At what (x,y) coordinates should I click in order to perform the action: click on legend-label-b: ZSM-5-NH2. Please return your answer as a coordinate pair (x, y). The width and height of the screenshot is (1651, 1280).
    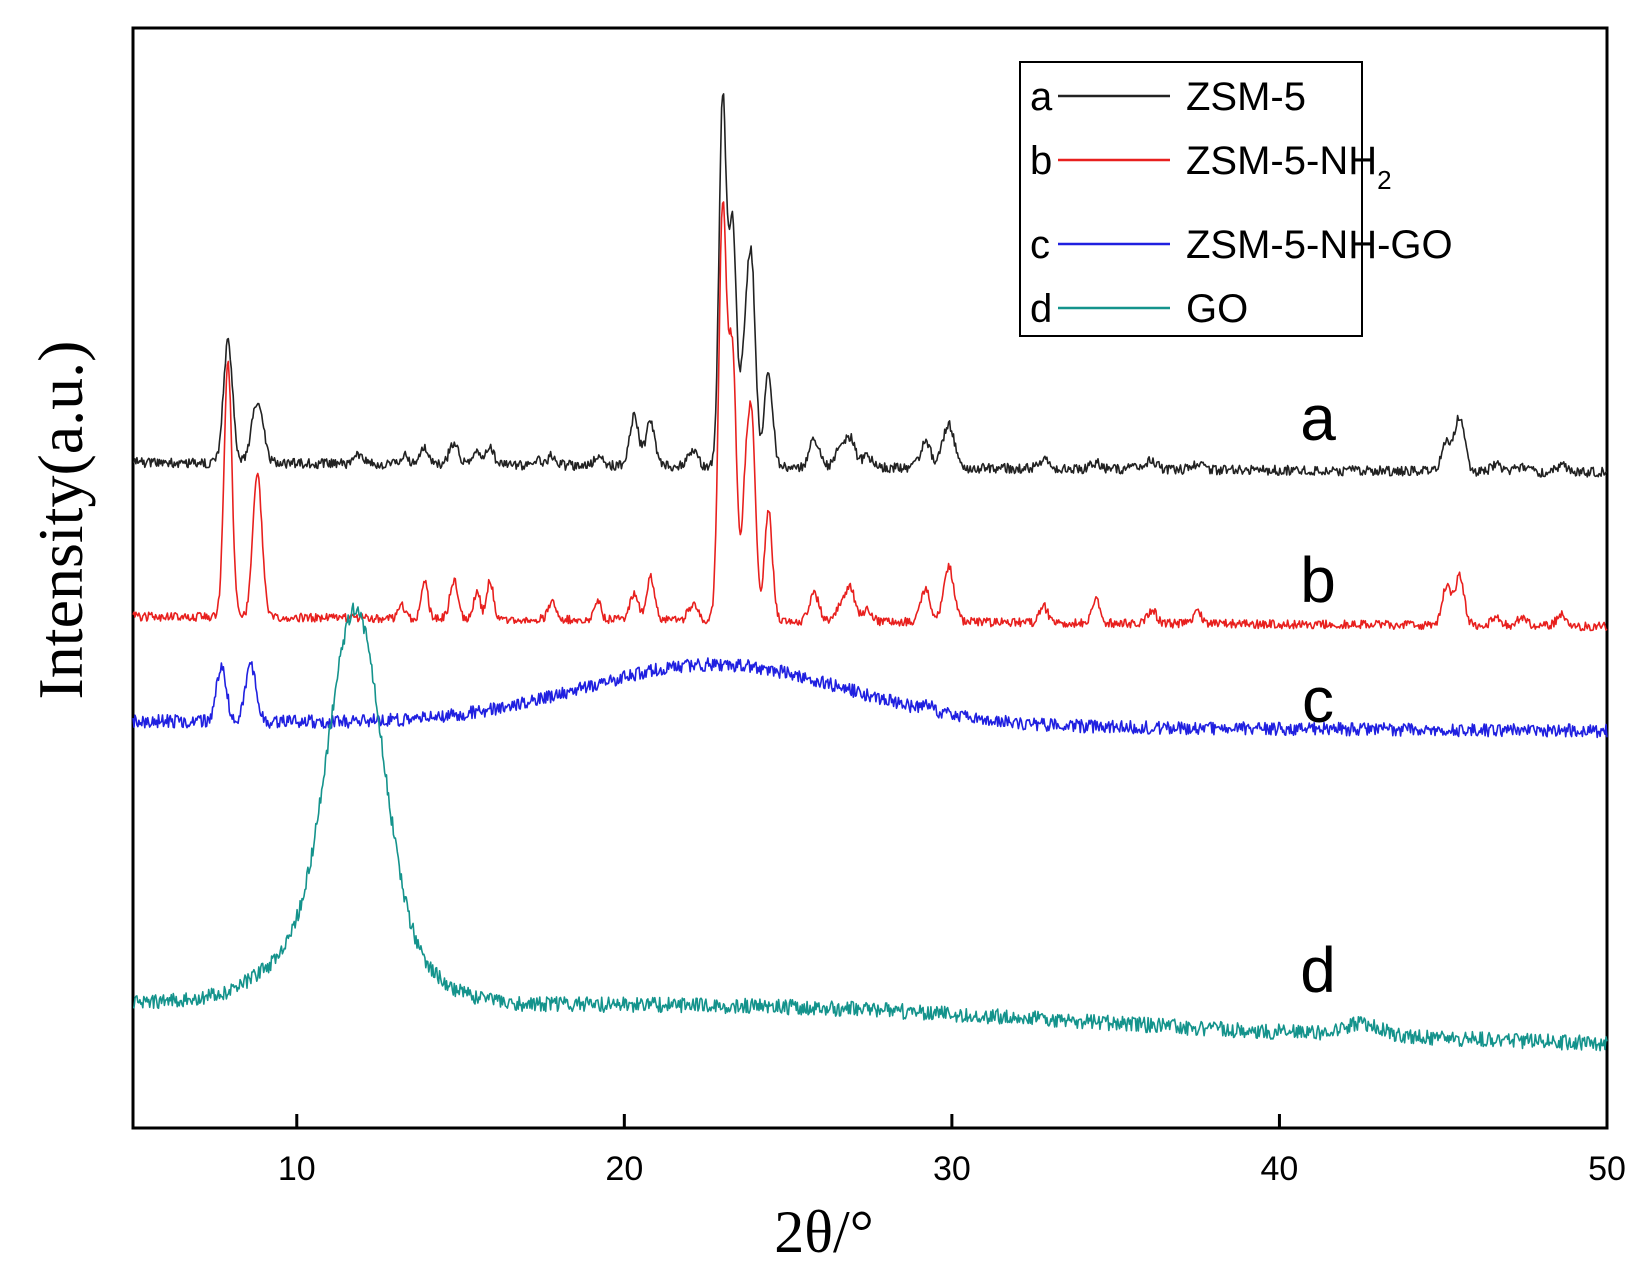
    Looking at the image, I should click on (1289, 167).